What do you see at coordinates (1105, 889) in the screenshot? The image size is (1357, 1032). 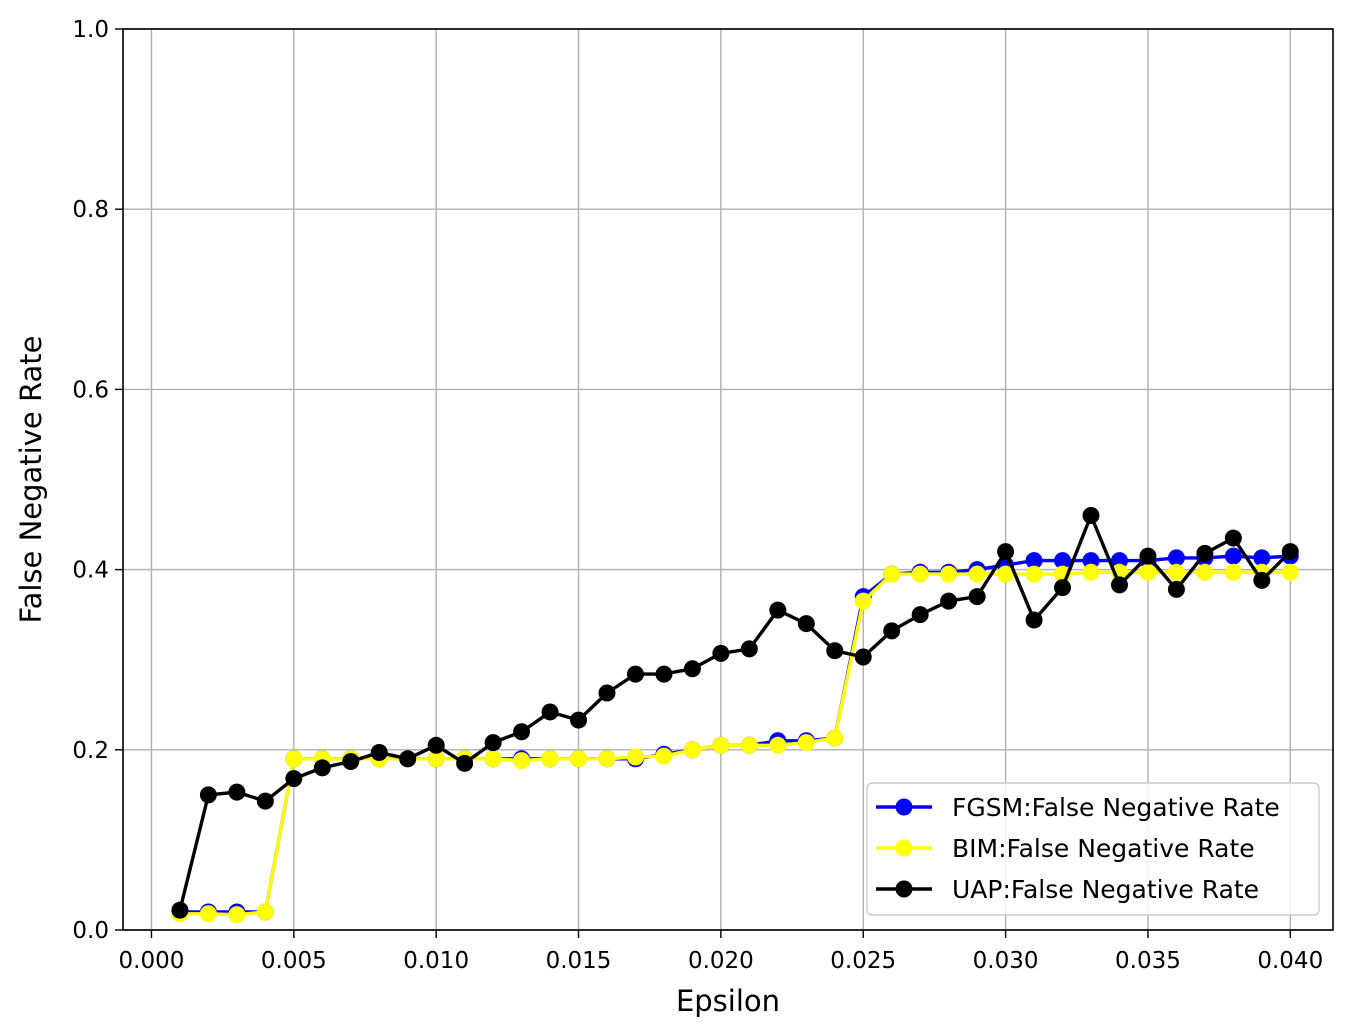 I see `legend-label: UAP:False Negative Rate` at bounding box center [1105, 889].